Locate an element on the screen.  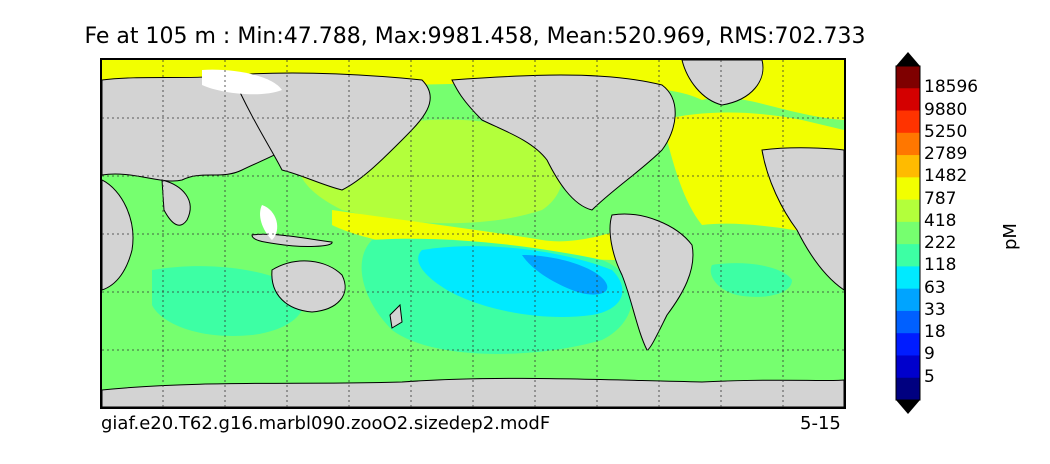
colorbar-tick-label: 1482 is located at coordinates (946, 176).